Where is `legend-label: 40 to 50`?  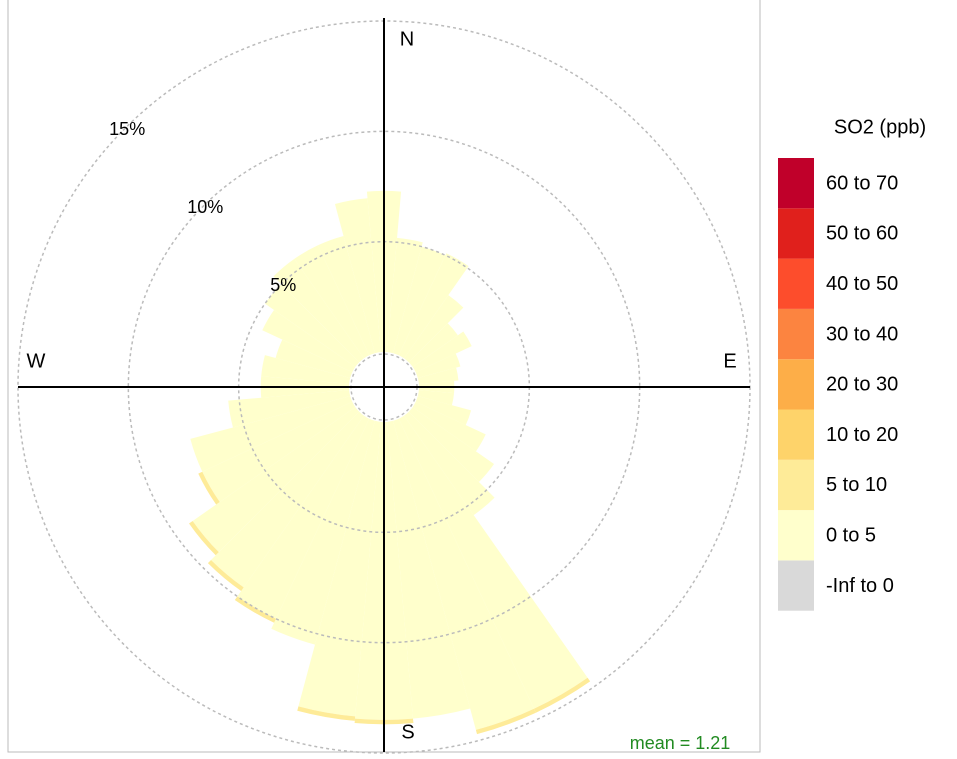
legend-label: 40 to 50 is located at coordinates (862, 284).